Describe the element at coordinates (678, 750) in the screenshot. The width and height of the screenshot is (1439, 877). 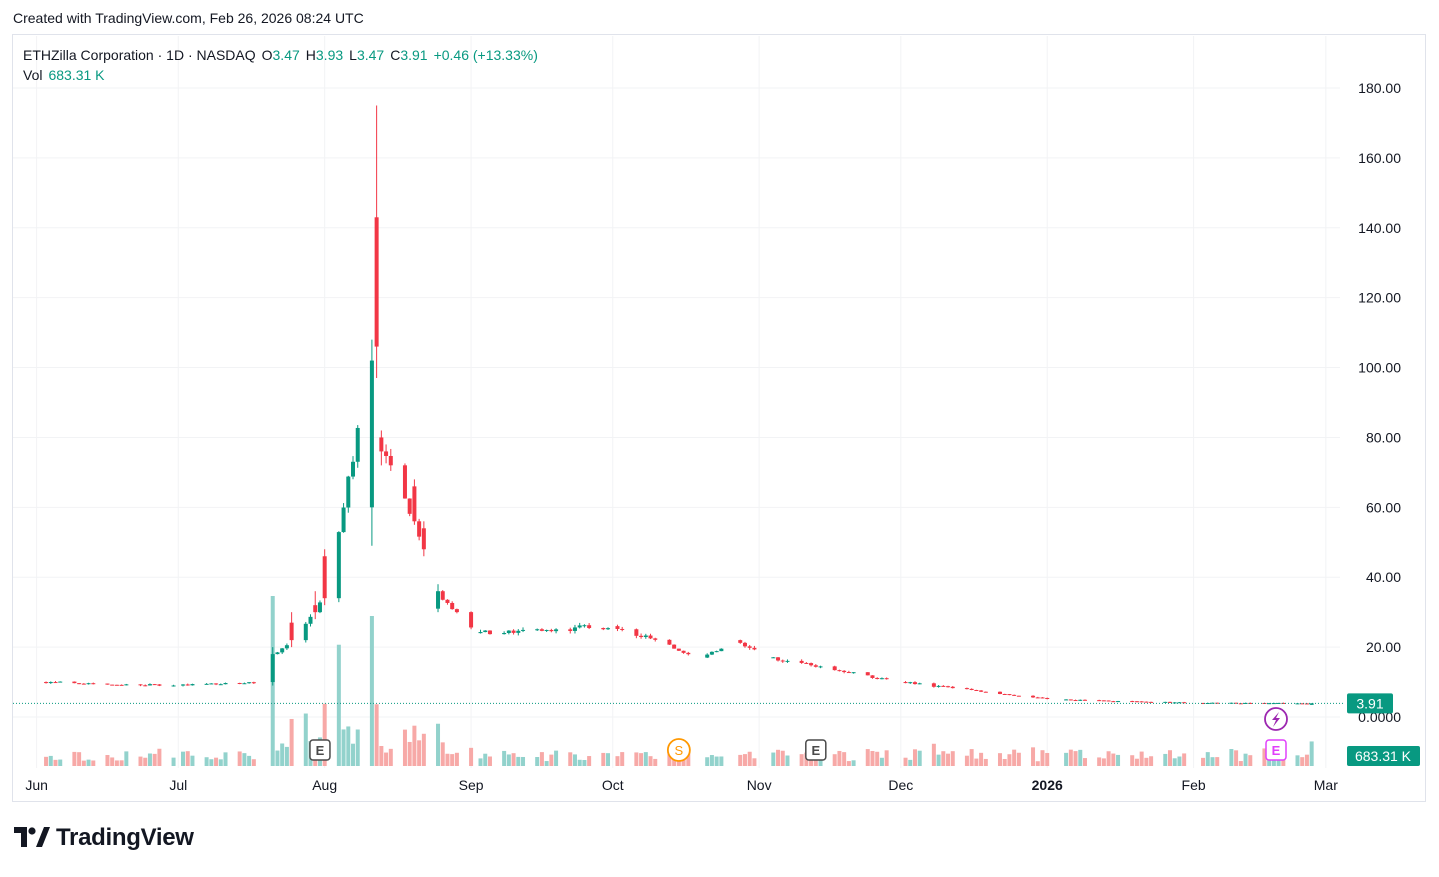
I see `split-icon` at that location.